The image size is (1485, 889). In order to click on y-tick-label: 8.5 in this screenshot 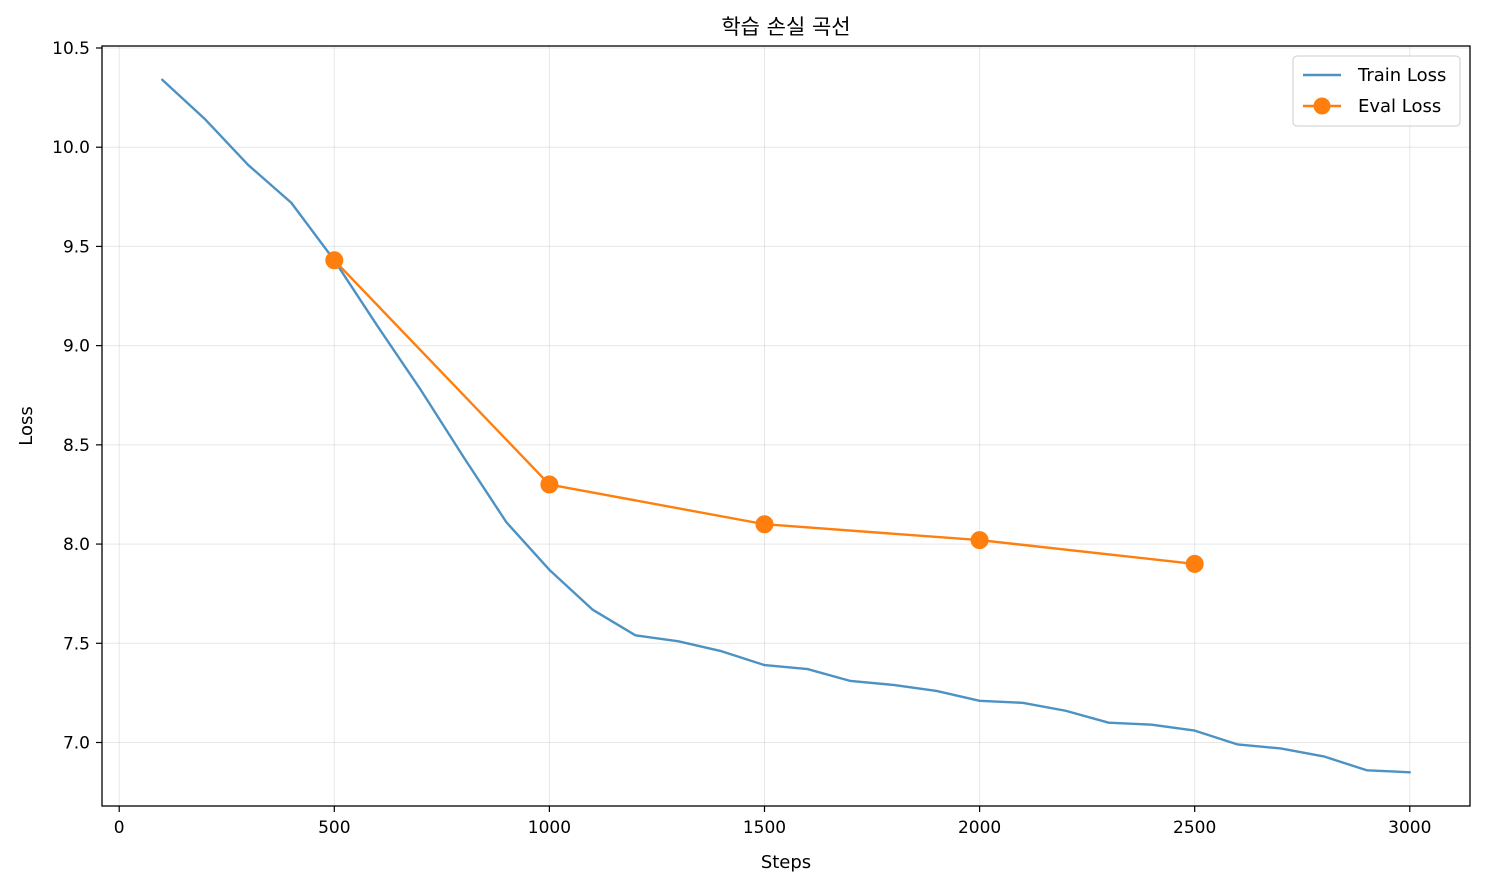, I will do `click(76, 446)`.